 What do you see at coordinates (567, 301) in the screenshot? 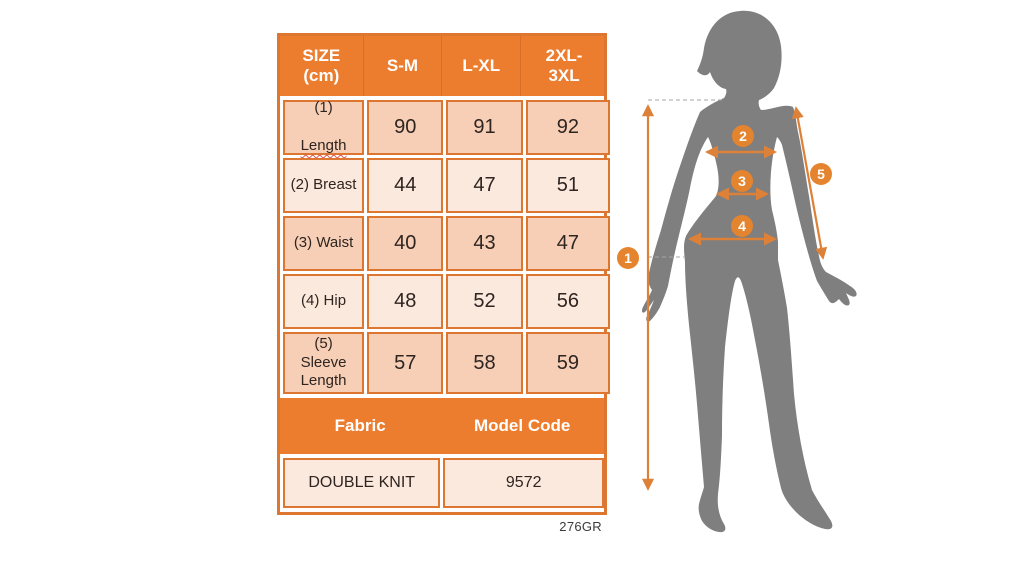
I see `value-hip-2xl3xl: 56` at bounding box center [567, 301].